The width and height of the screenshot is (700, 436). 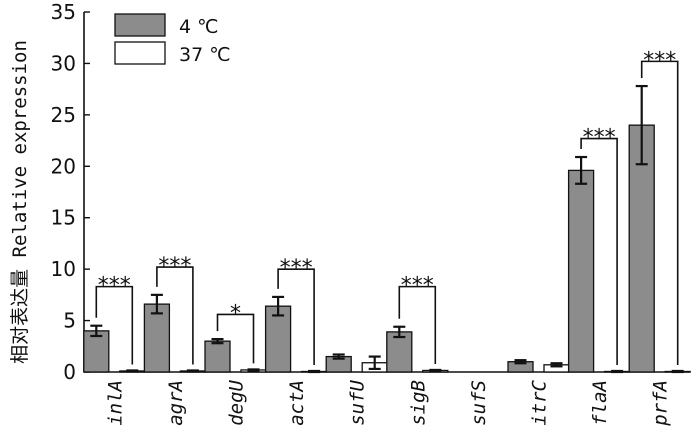 I want to click on y-axis-label: 相对表达量 Relative expression, so click(x=20, y=202).